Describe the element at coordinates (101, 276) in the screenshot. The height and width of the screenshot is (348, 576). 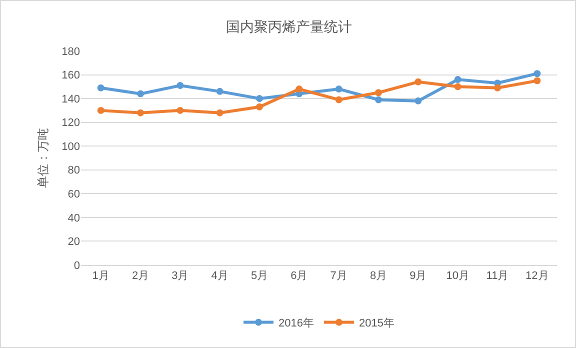
I see `x-tick-label: 1月` at that location.